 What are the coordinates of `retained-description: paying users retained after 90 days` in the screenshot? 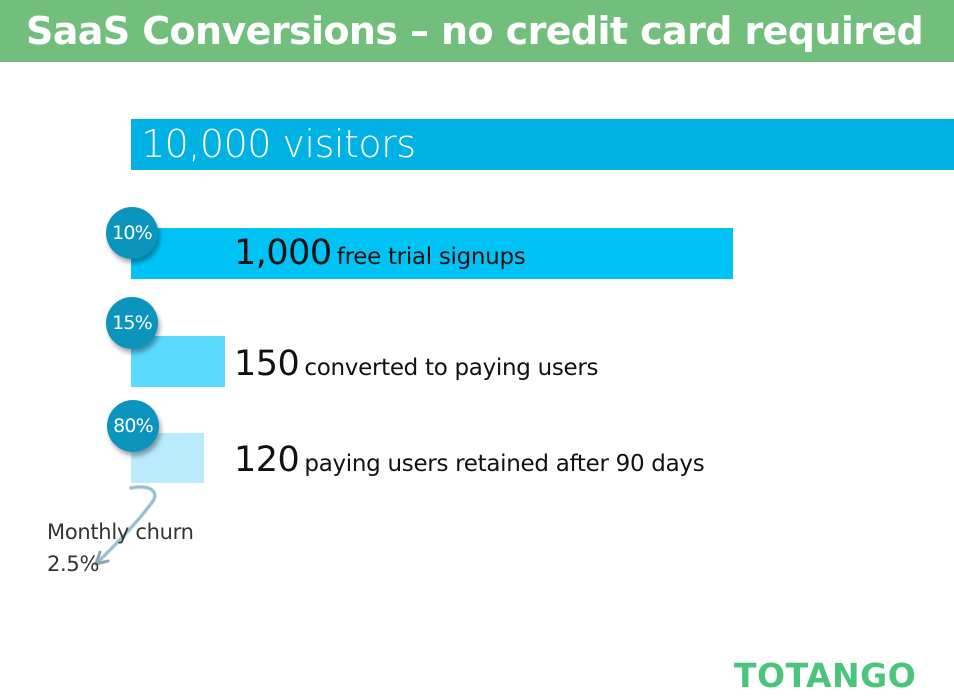 It's located at (504, 464).